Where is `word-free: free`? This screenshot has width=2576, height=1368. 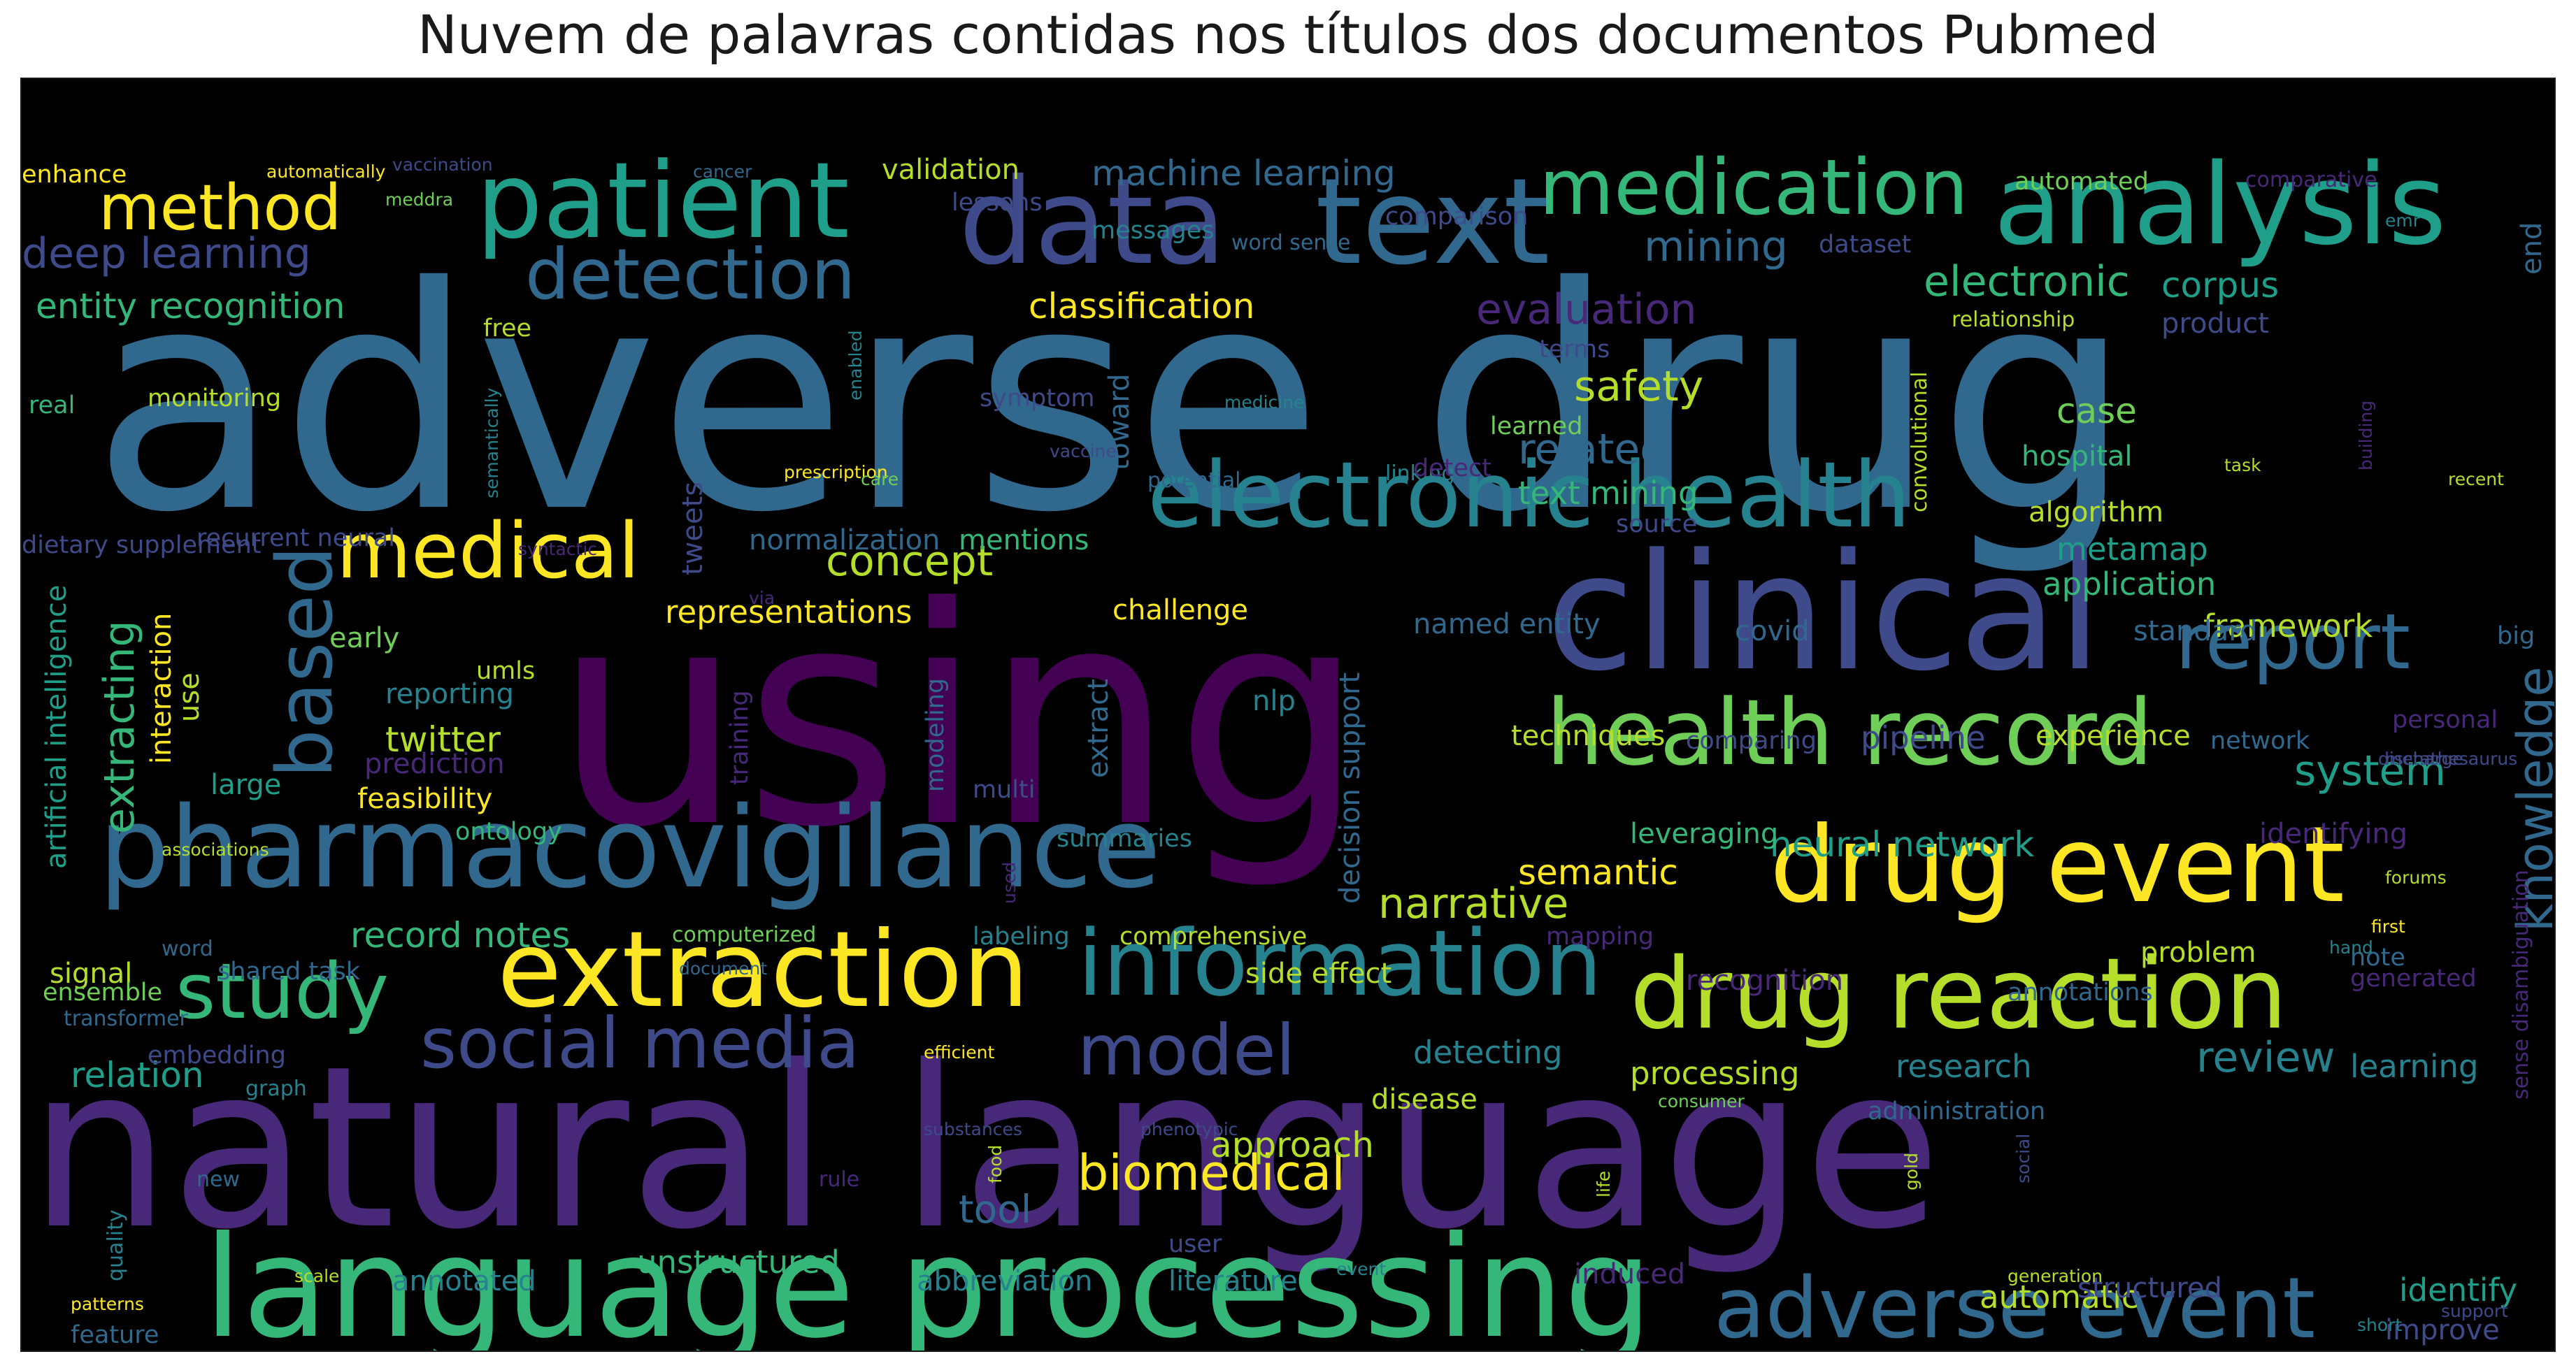 word-free: free is located at coordinates (507, 329).